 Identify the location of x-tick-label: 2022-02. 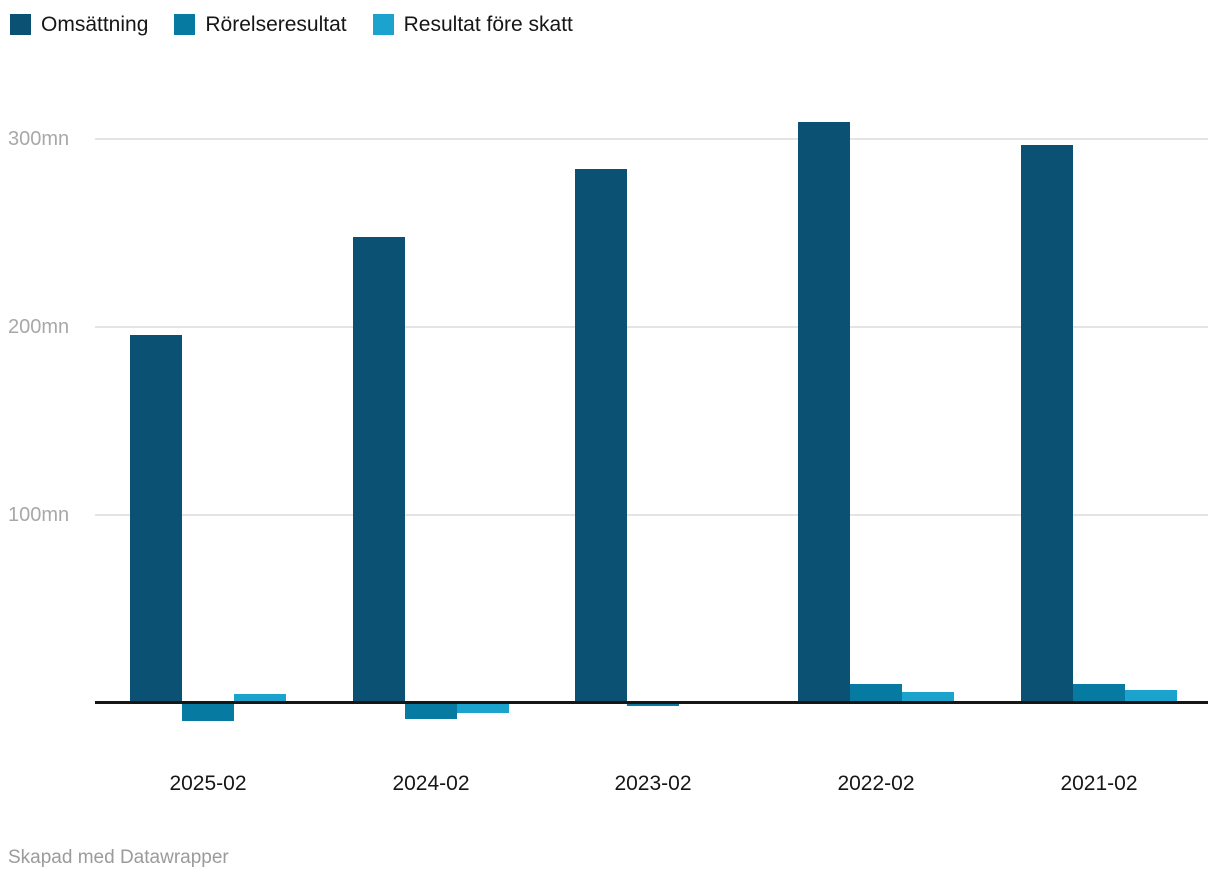
(876, 783).